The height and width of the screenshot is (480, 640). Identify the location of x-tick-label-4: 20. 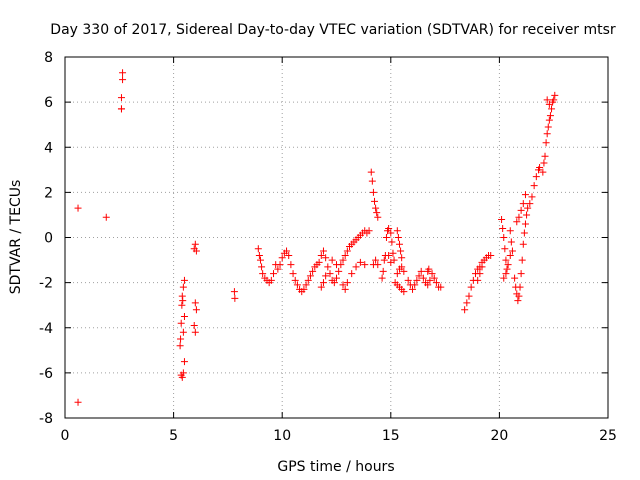
(499, 436).